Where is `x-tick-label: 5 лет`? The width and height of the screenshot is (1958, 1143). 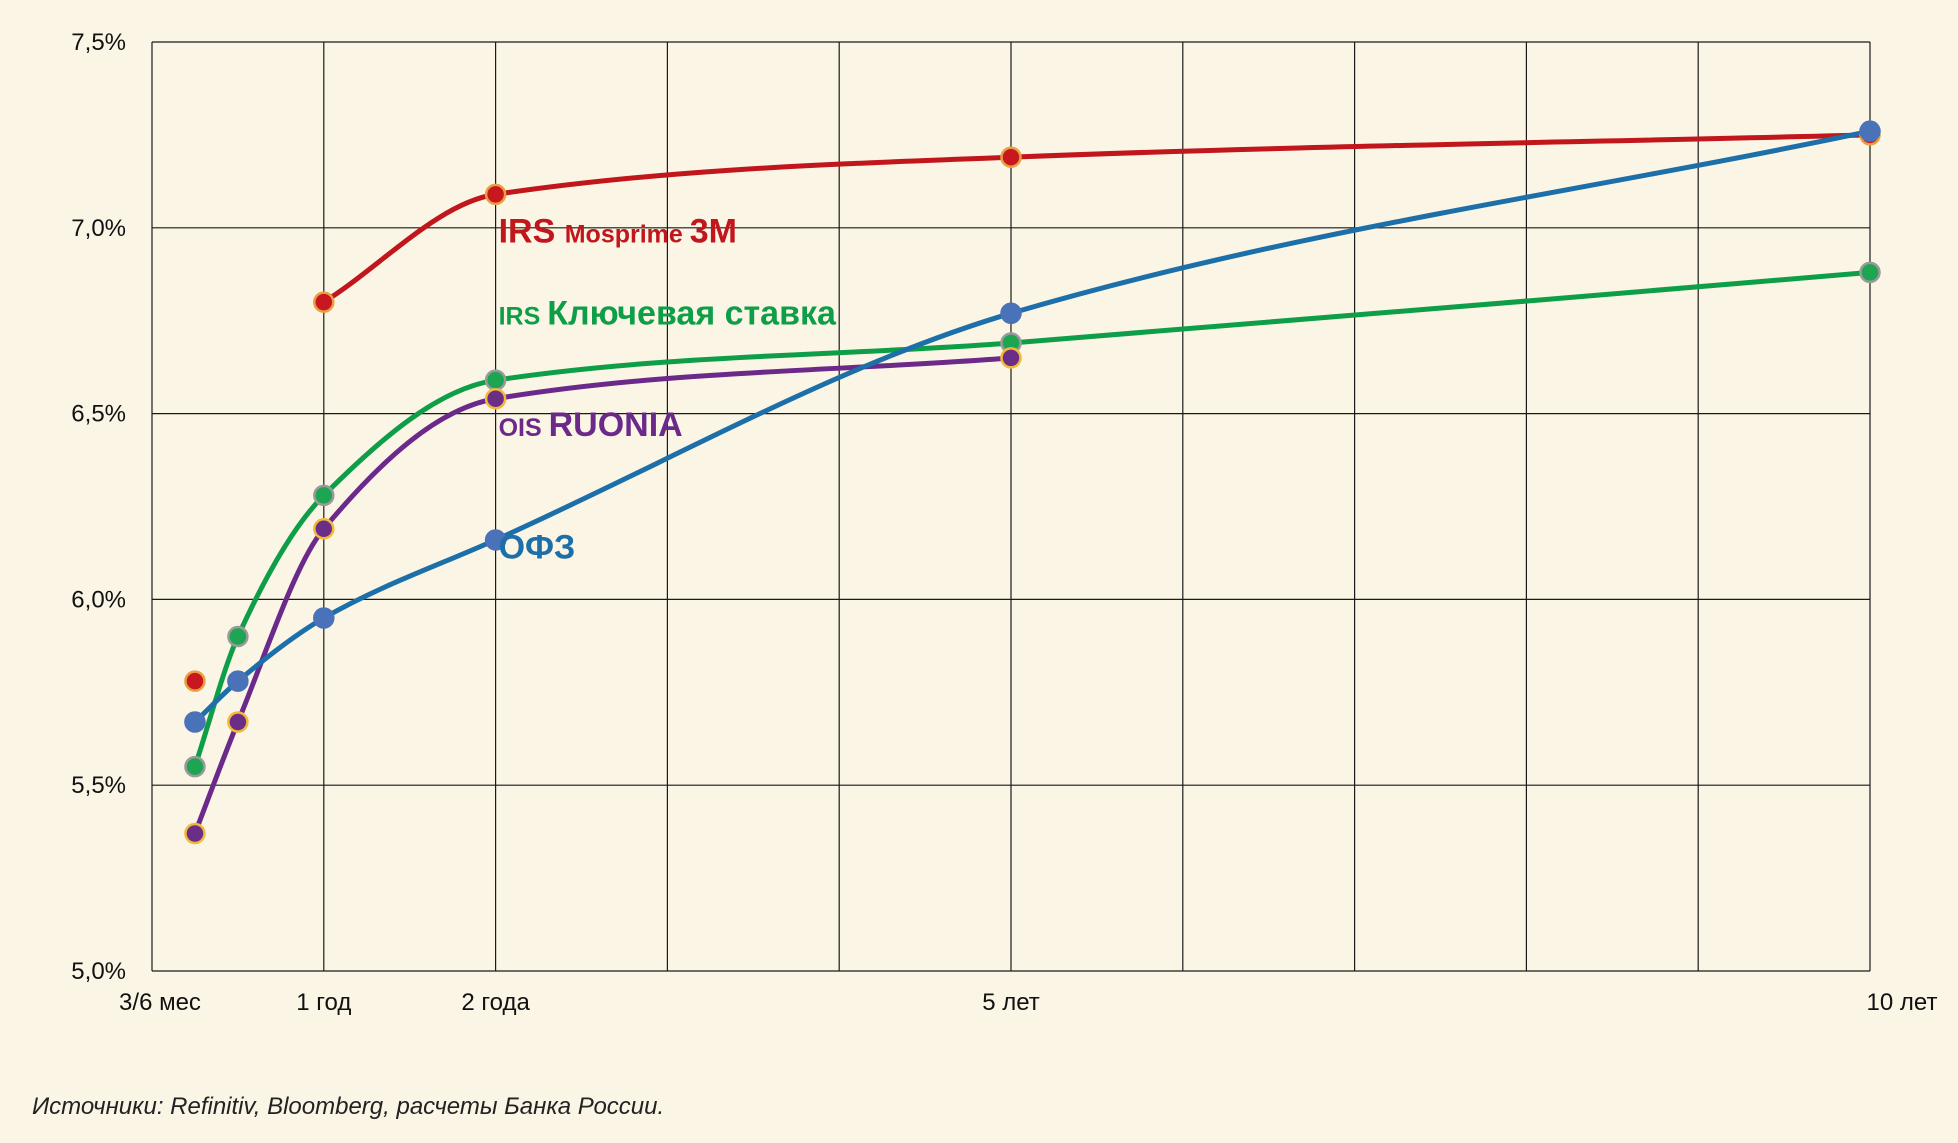 x-tick-label: 5 лет is located at coordinates (1011, 1002).